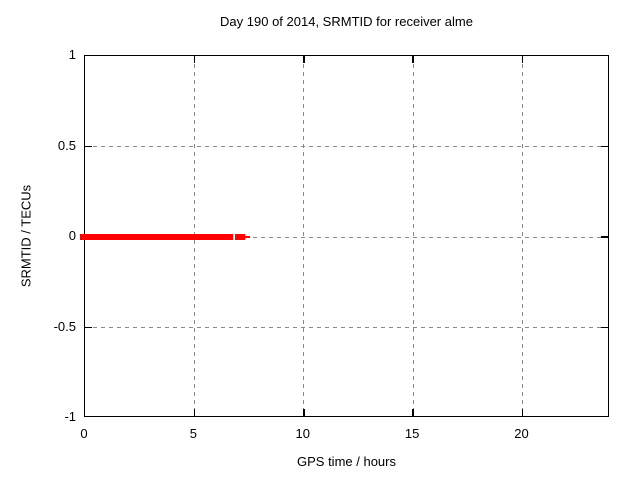 This screenshot has width=640, height=480. Describe the element at coordinates (84, 433) in the screenshot. I see `x-tick-label: 0` at that location.